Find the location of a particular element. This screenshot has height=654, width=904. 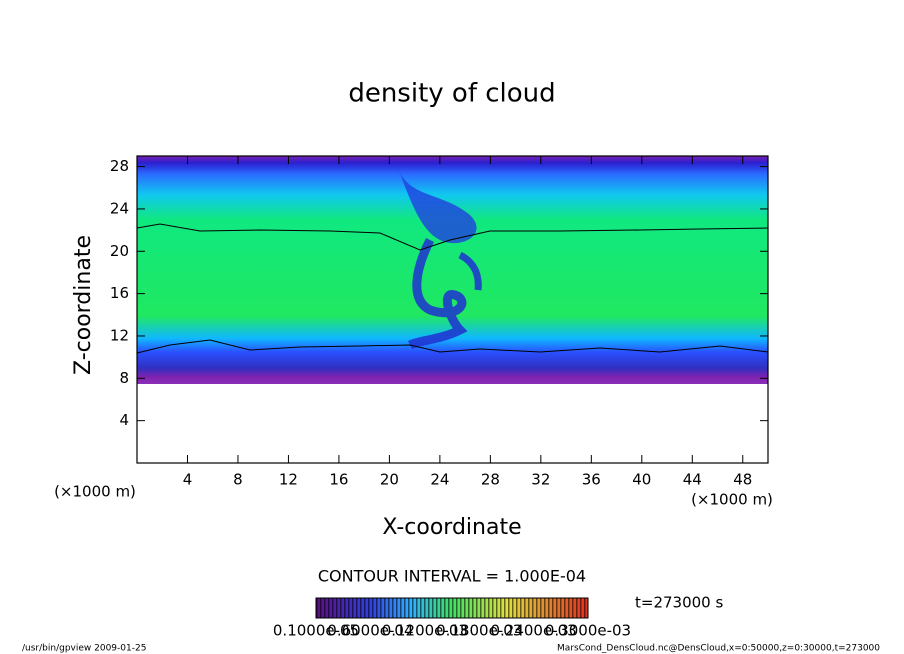

x-tick-label: 36 is located at coordinates (591, 480).